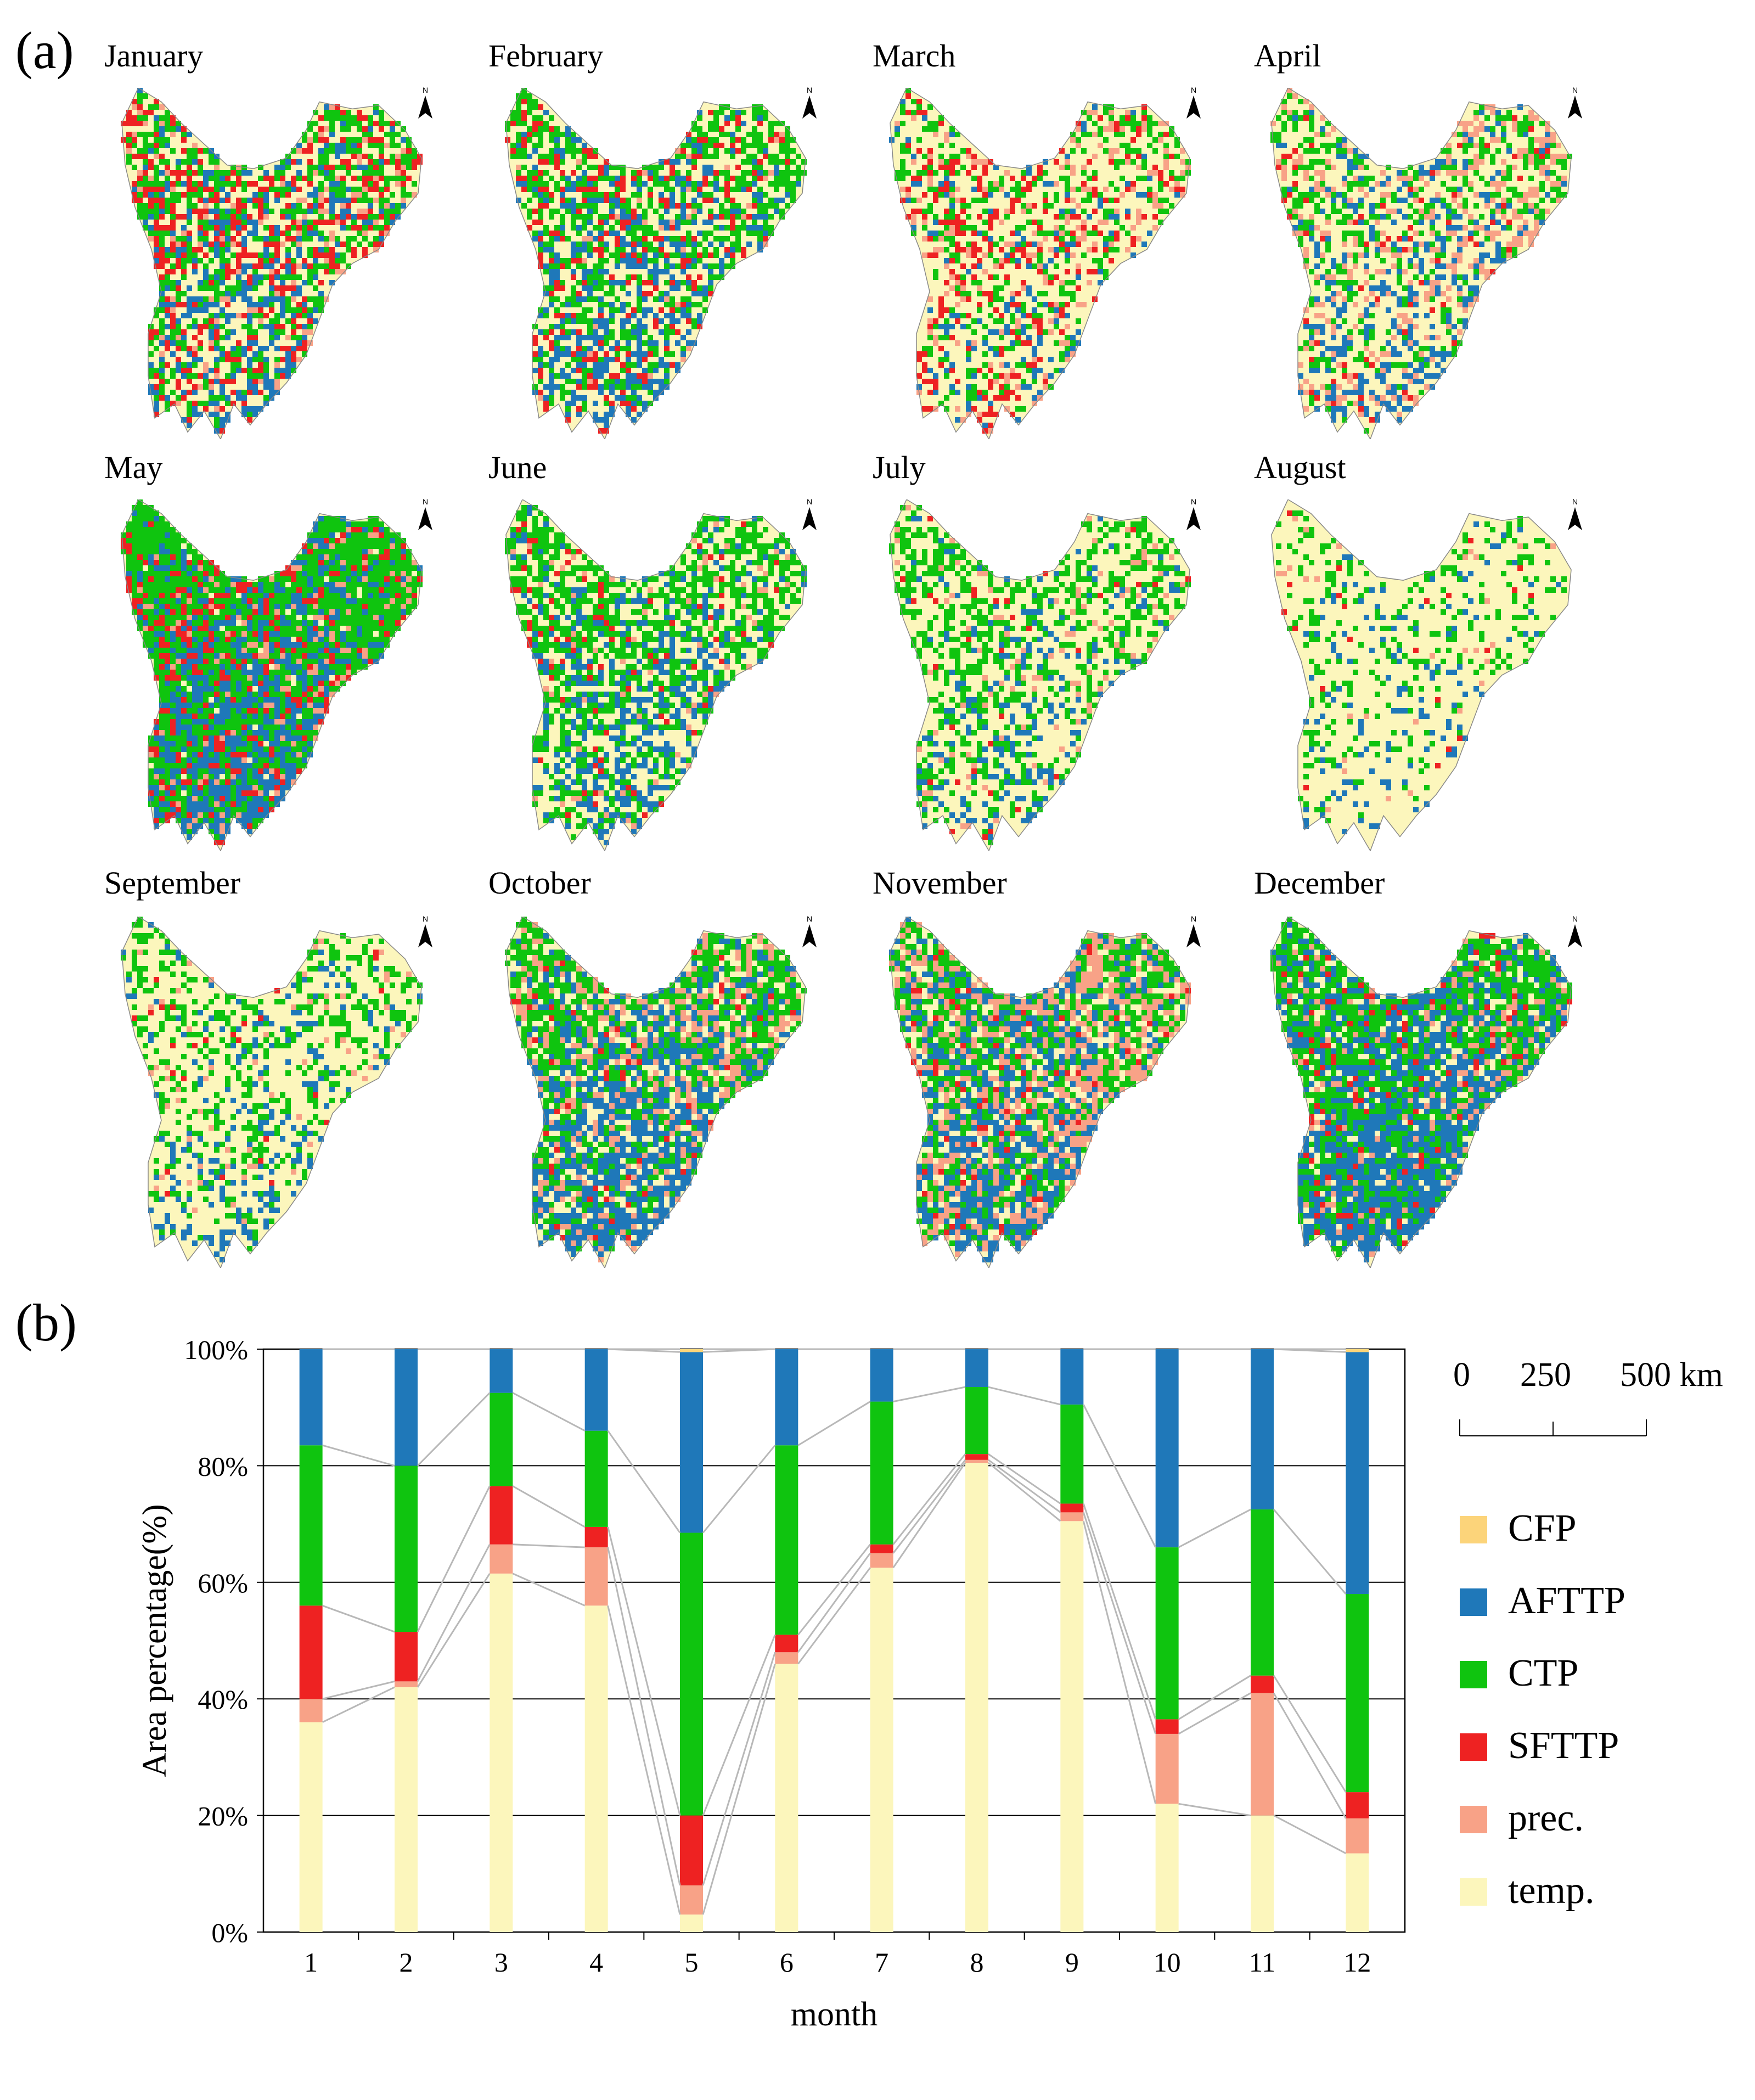  I want to click on map-june, so click(656, 675).